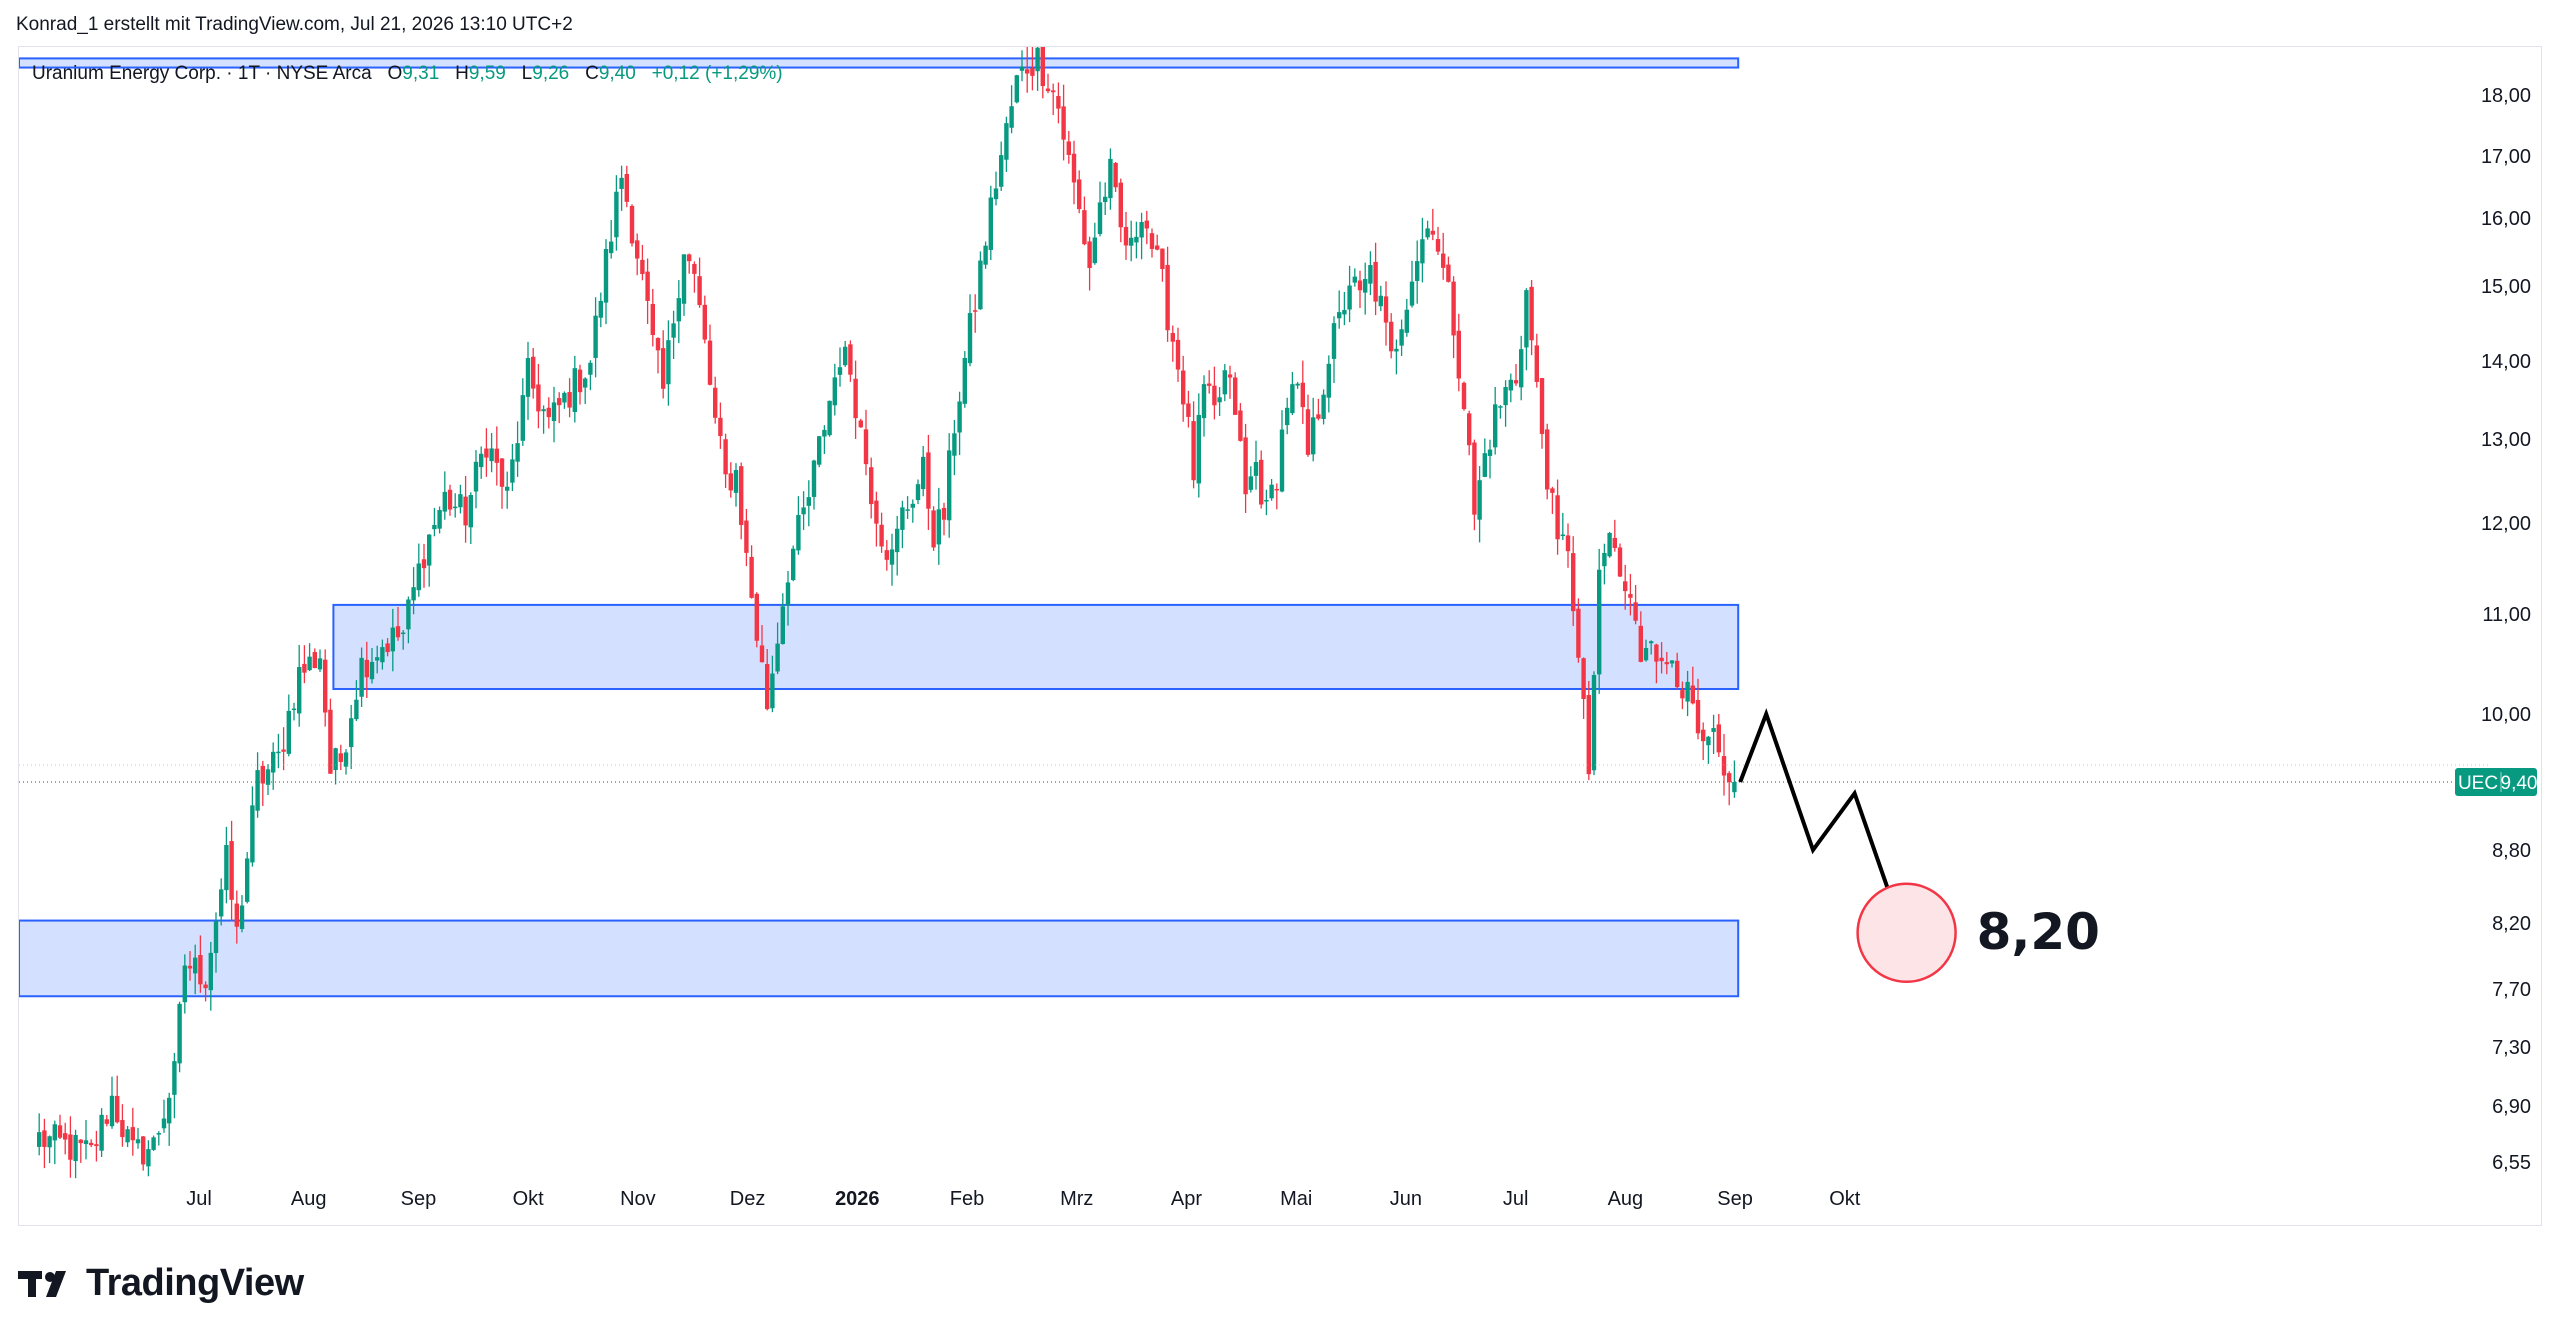 Image resolution: width=2560 pixels, height=1336 pixels. Describe the element at coordinates (2506, 157) in the screenshot. I see `price-tick-label: 17,00` at that location.